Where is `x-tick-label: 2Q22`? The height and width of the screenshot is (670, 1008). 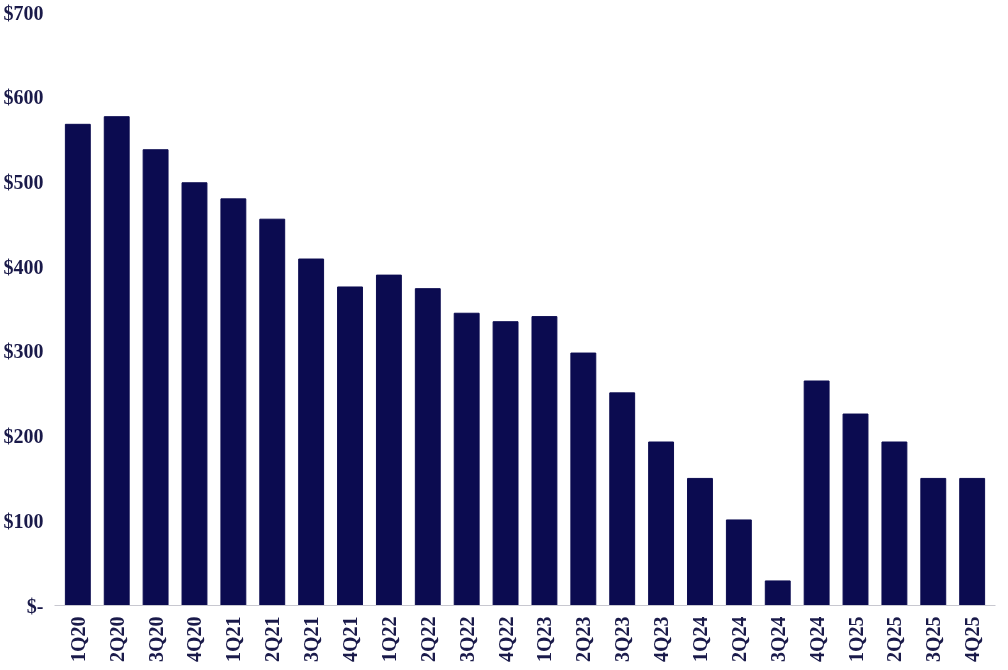
x-tick-label: 2Q22 is located at coordinates (427, 639).